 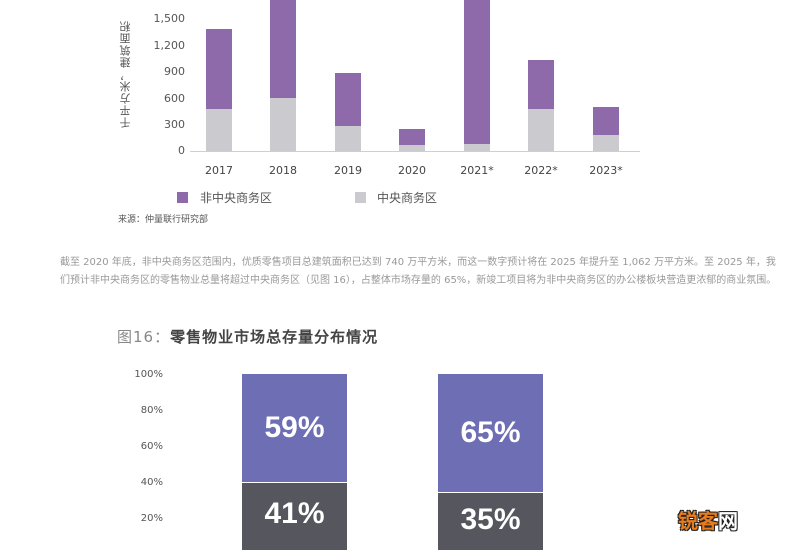 I want to click on legend-label-noncbd: 非中央商务区, so click(x=236, y=198).